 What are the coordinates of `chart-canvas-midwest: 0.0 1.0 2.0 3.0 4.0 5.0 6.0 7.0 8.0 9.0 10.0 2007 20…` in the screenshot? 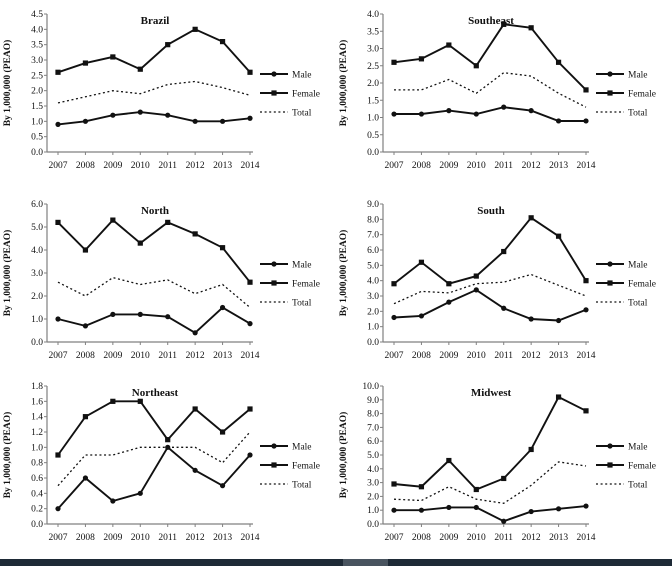 It's located at (497, 462).